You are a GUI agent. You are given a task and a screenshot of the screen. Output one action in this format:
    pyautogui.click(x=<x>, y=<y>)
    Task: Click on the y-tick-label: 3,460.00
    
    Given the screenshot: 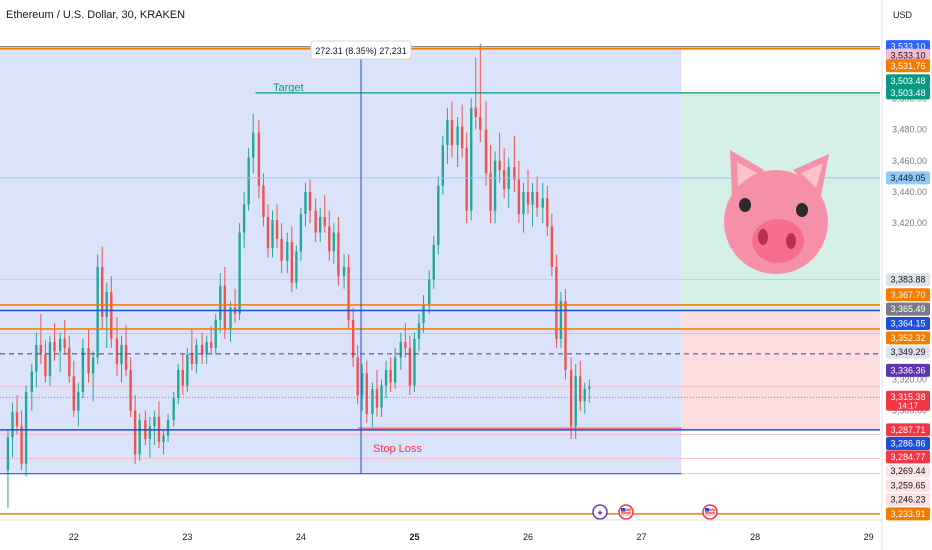 What is the action you would take?
    pyautogui.click(x=909, y=161)
    